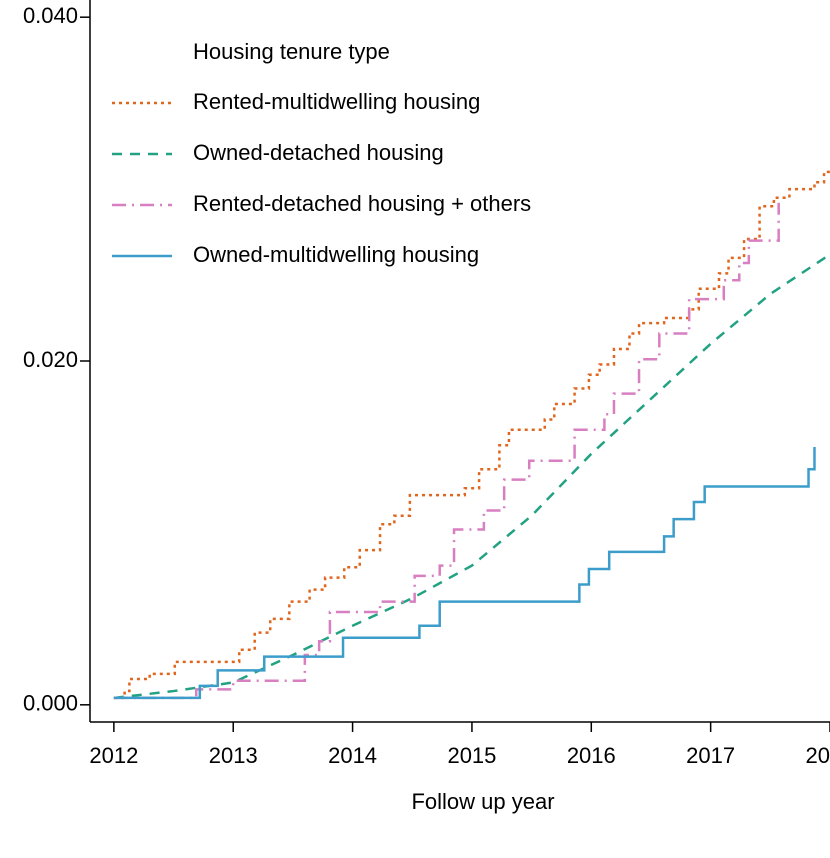 The height and width of the screenshot is (858, 830). I want to click on legend-label: Owned-multidwelling housing, so click(336, 254).